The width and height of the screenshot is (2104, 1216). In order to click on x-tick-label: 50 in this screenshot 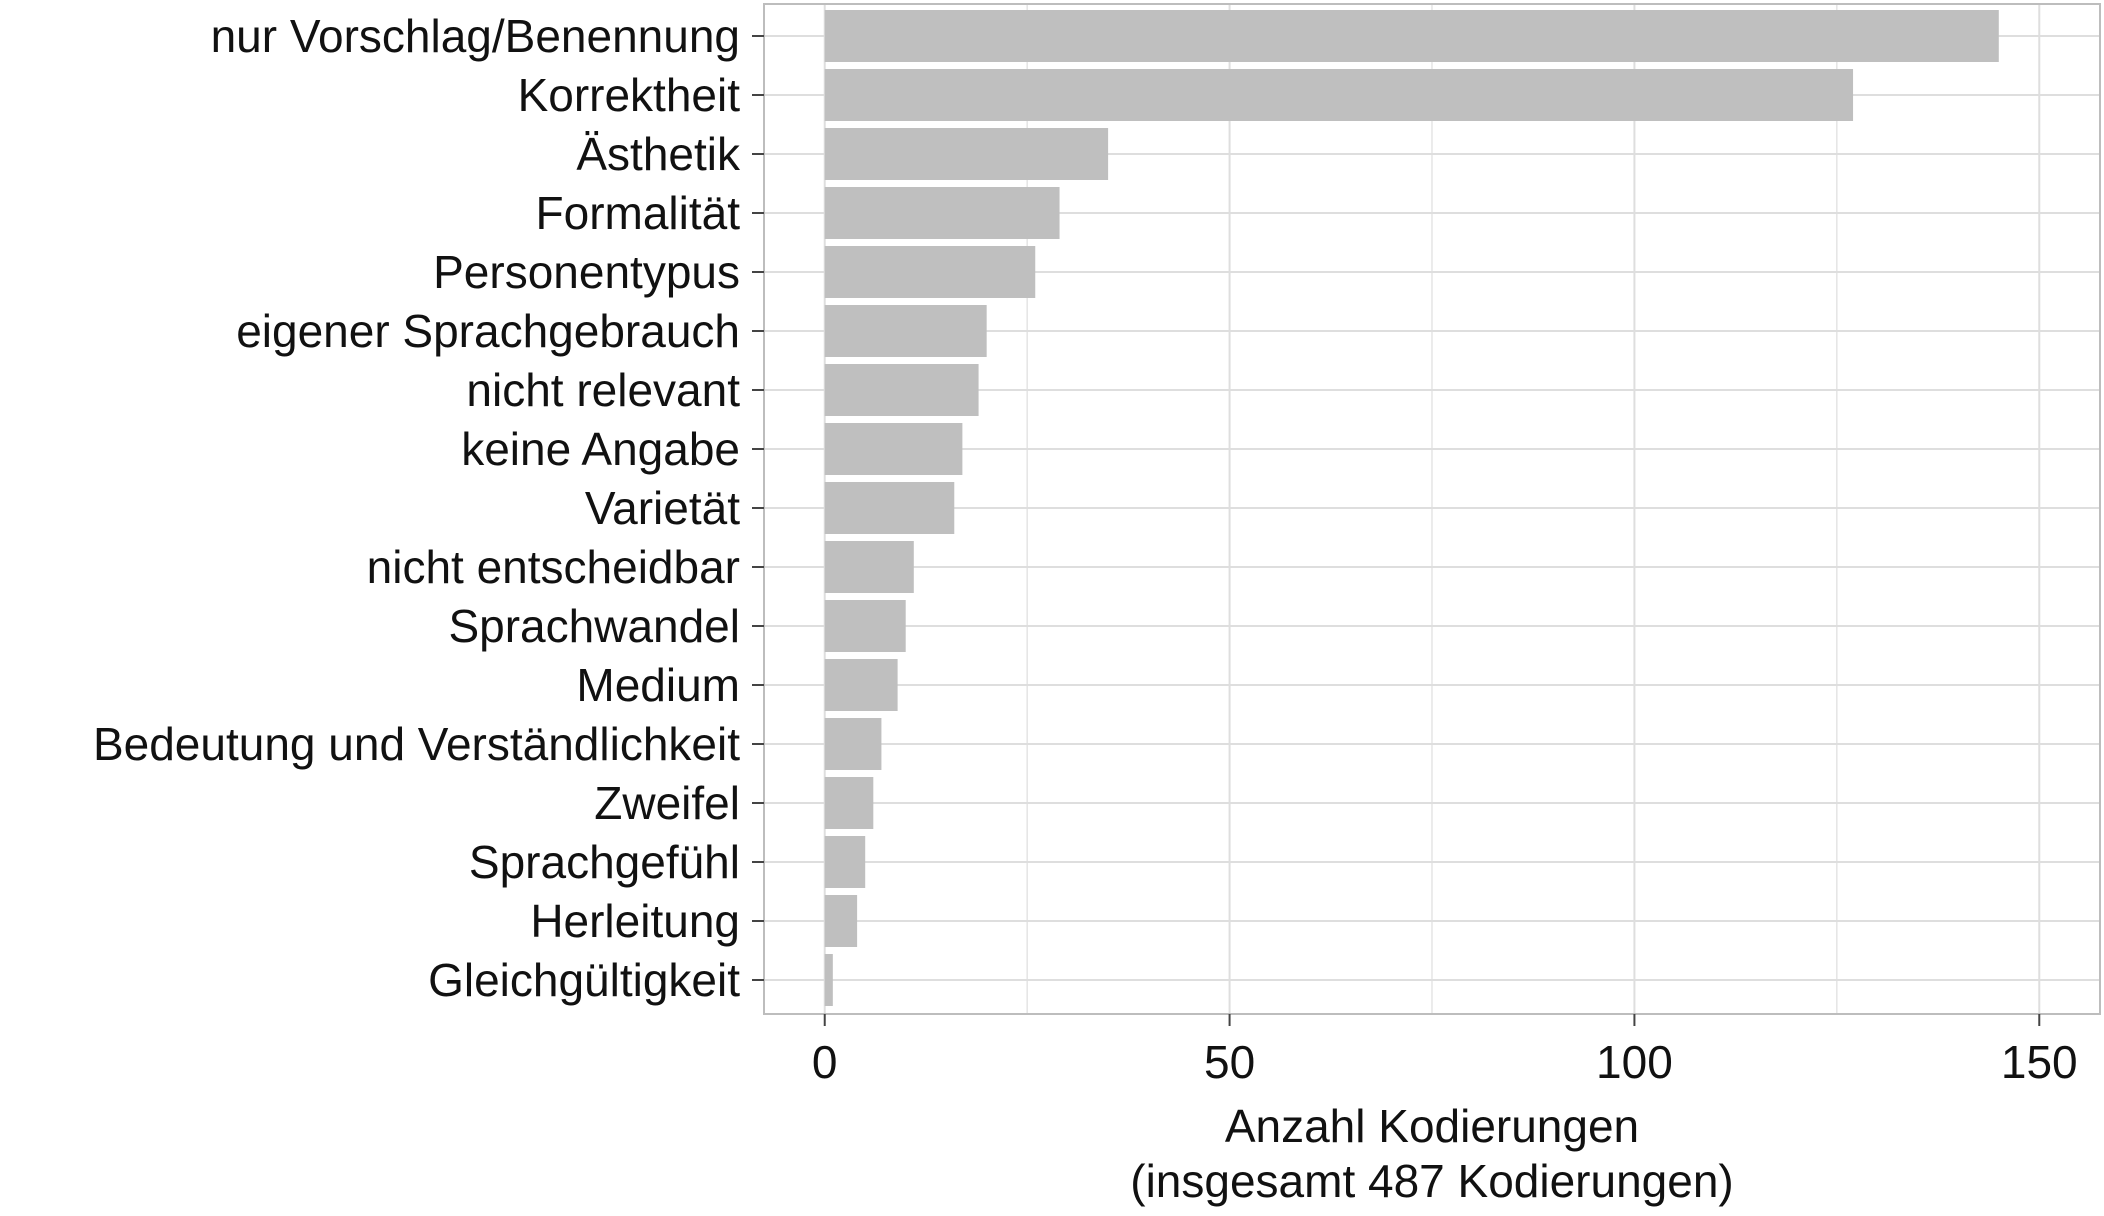, I will do `click(1229, 1062)`.